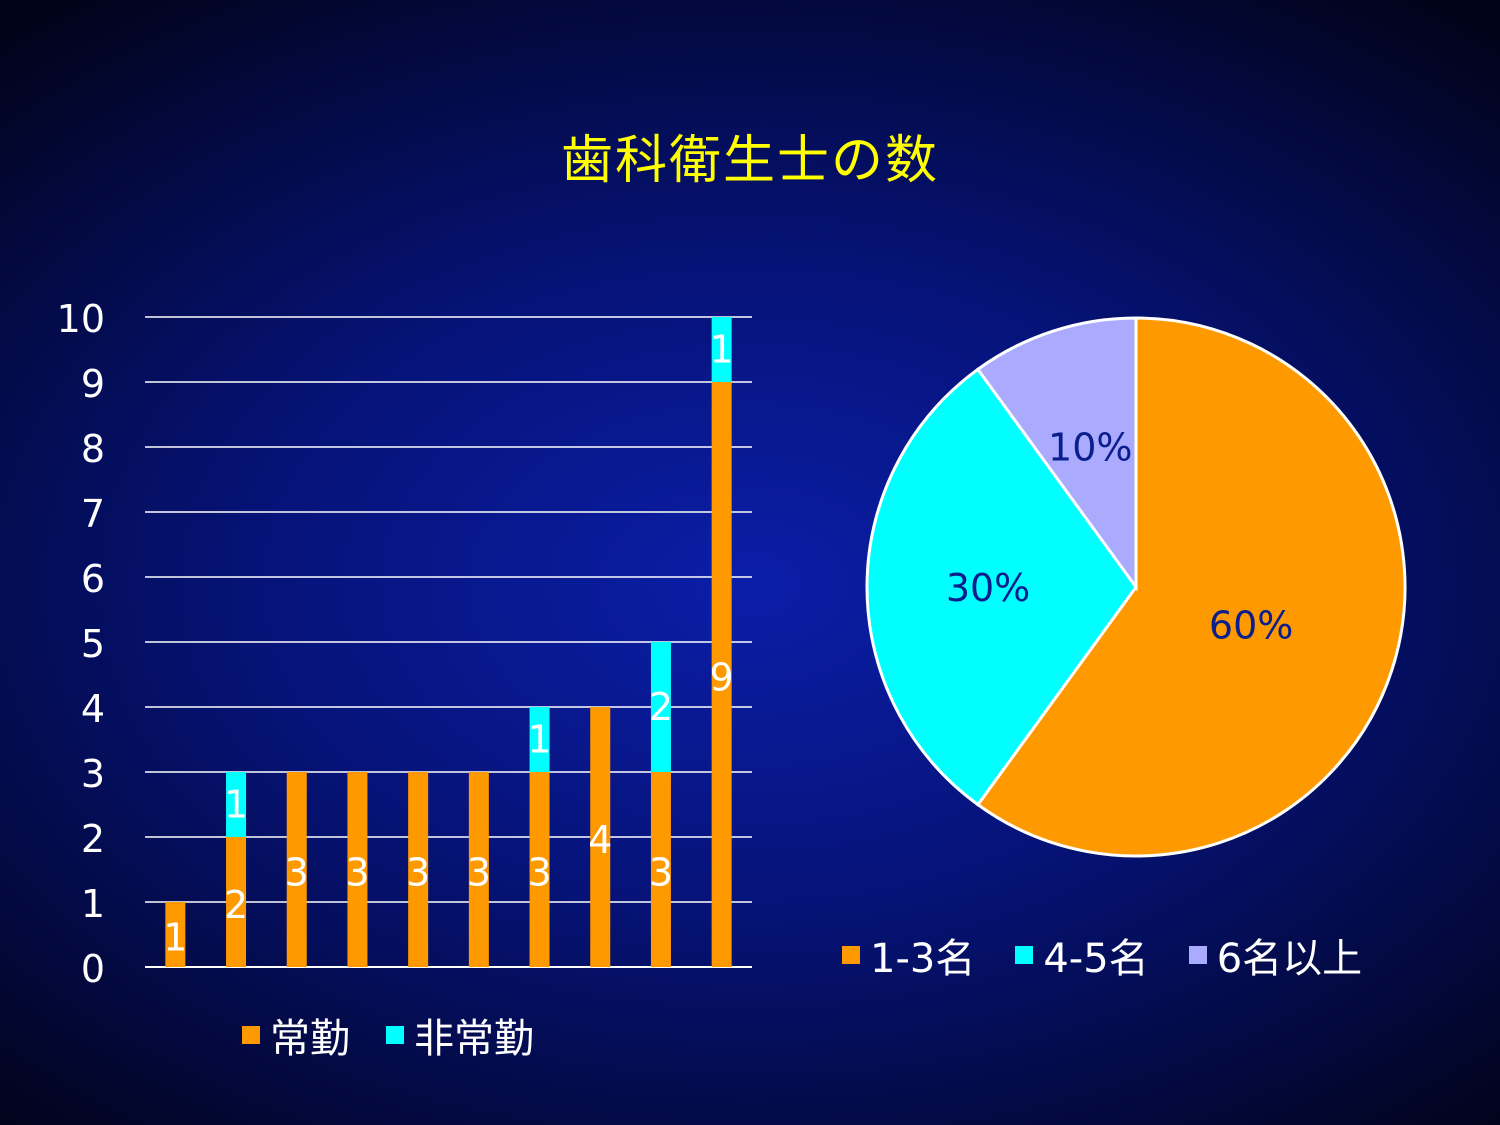 Image resolution: width=1500 pixels, height=1125 pixels. What do you see at coordinates (749, 161) in the screenshot?
I see `chart-title: 歯科衛生士の数` at bounding box center [749, 161].